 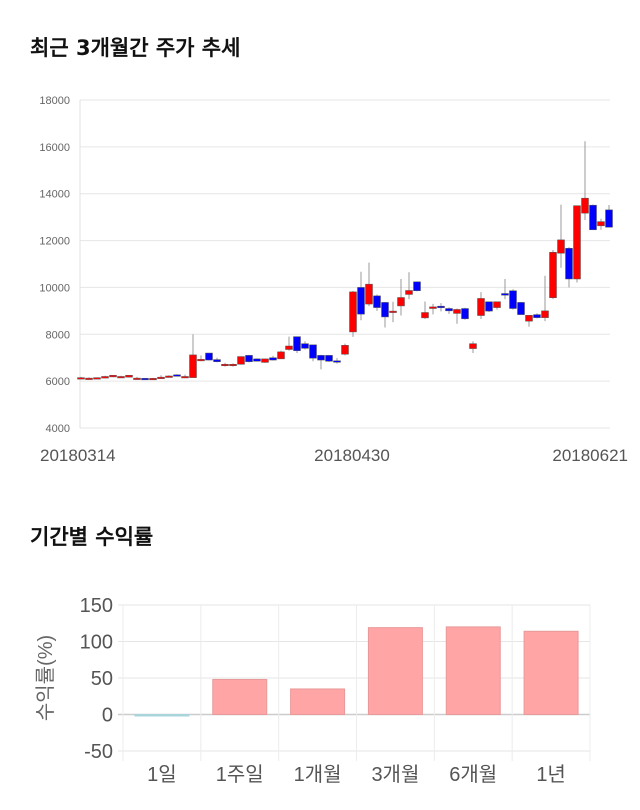 What do you see at coordinates (92, 537) in the screenshot?
I see `returns-chart-title: 기간별 수익률` at bounding box center [92, 537].